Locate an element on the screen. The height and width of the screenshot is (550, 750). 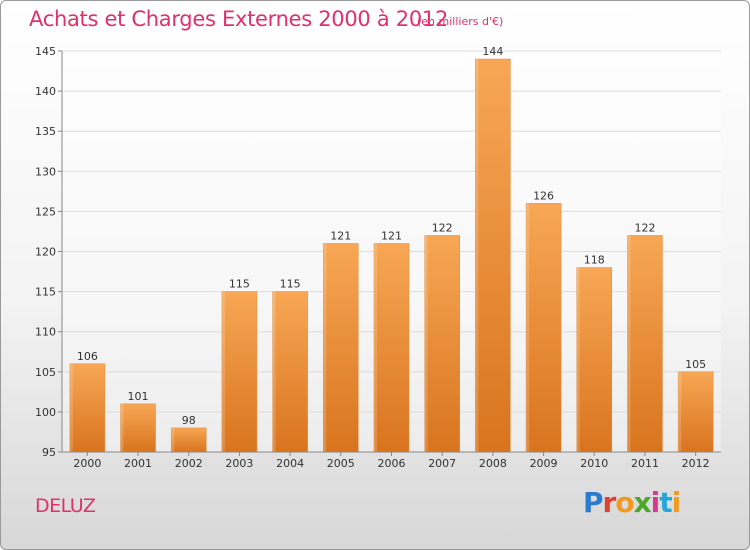
y-tick-label: 95 is located at coordinates (49, 452).